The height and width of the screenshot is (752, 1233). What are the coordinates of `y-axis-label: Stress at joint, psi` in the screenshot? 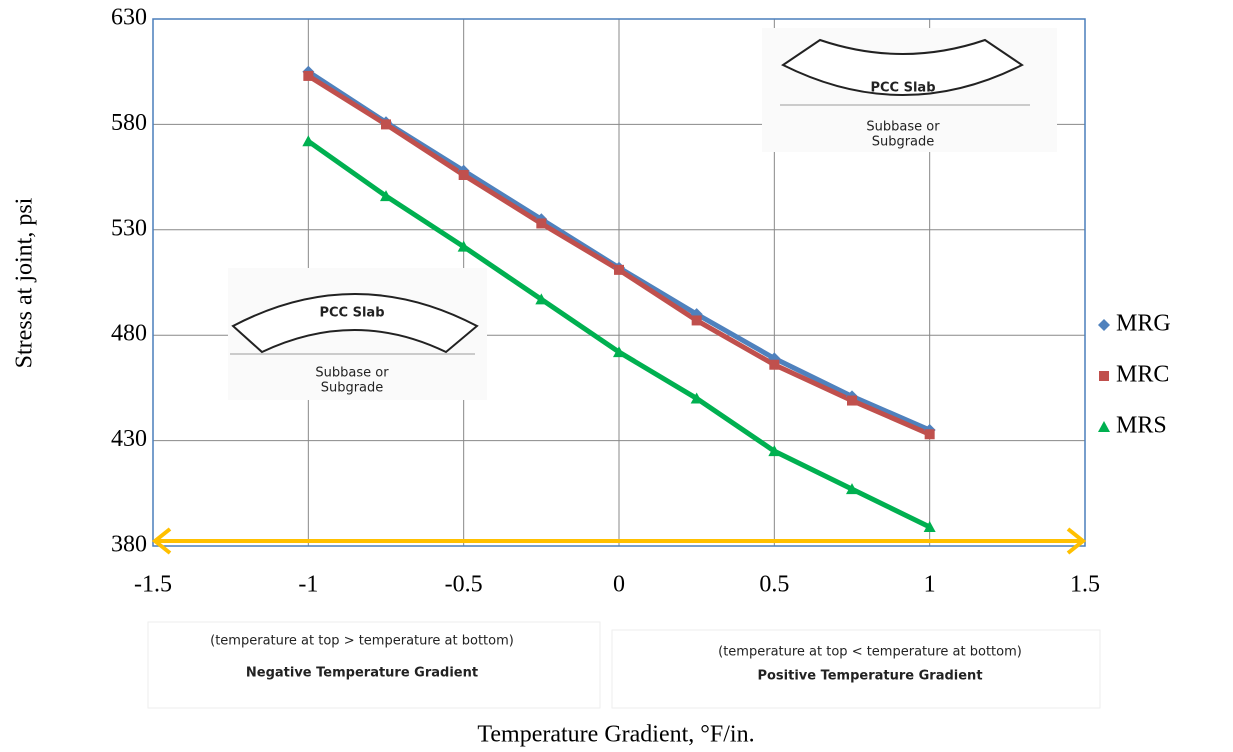 It's located at (25, 282).